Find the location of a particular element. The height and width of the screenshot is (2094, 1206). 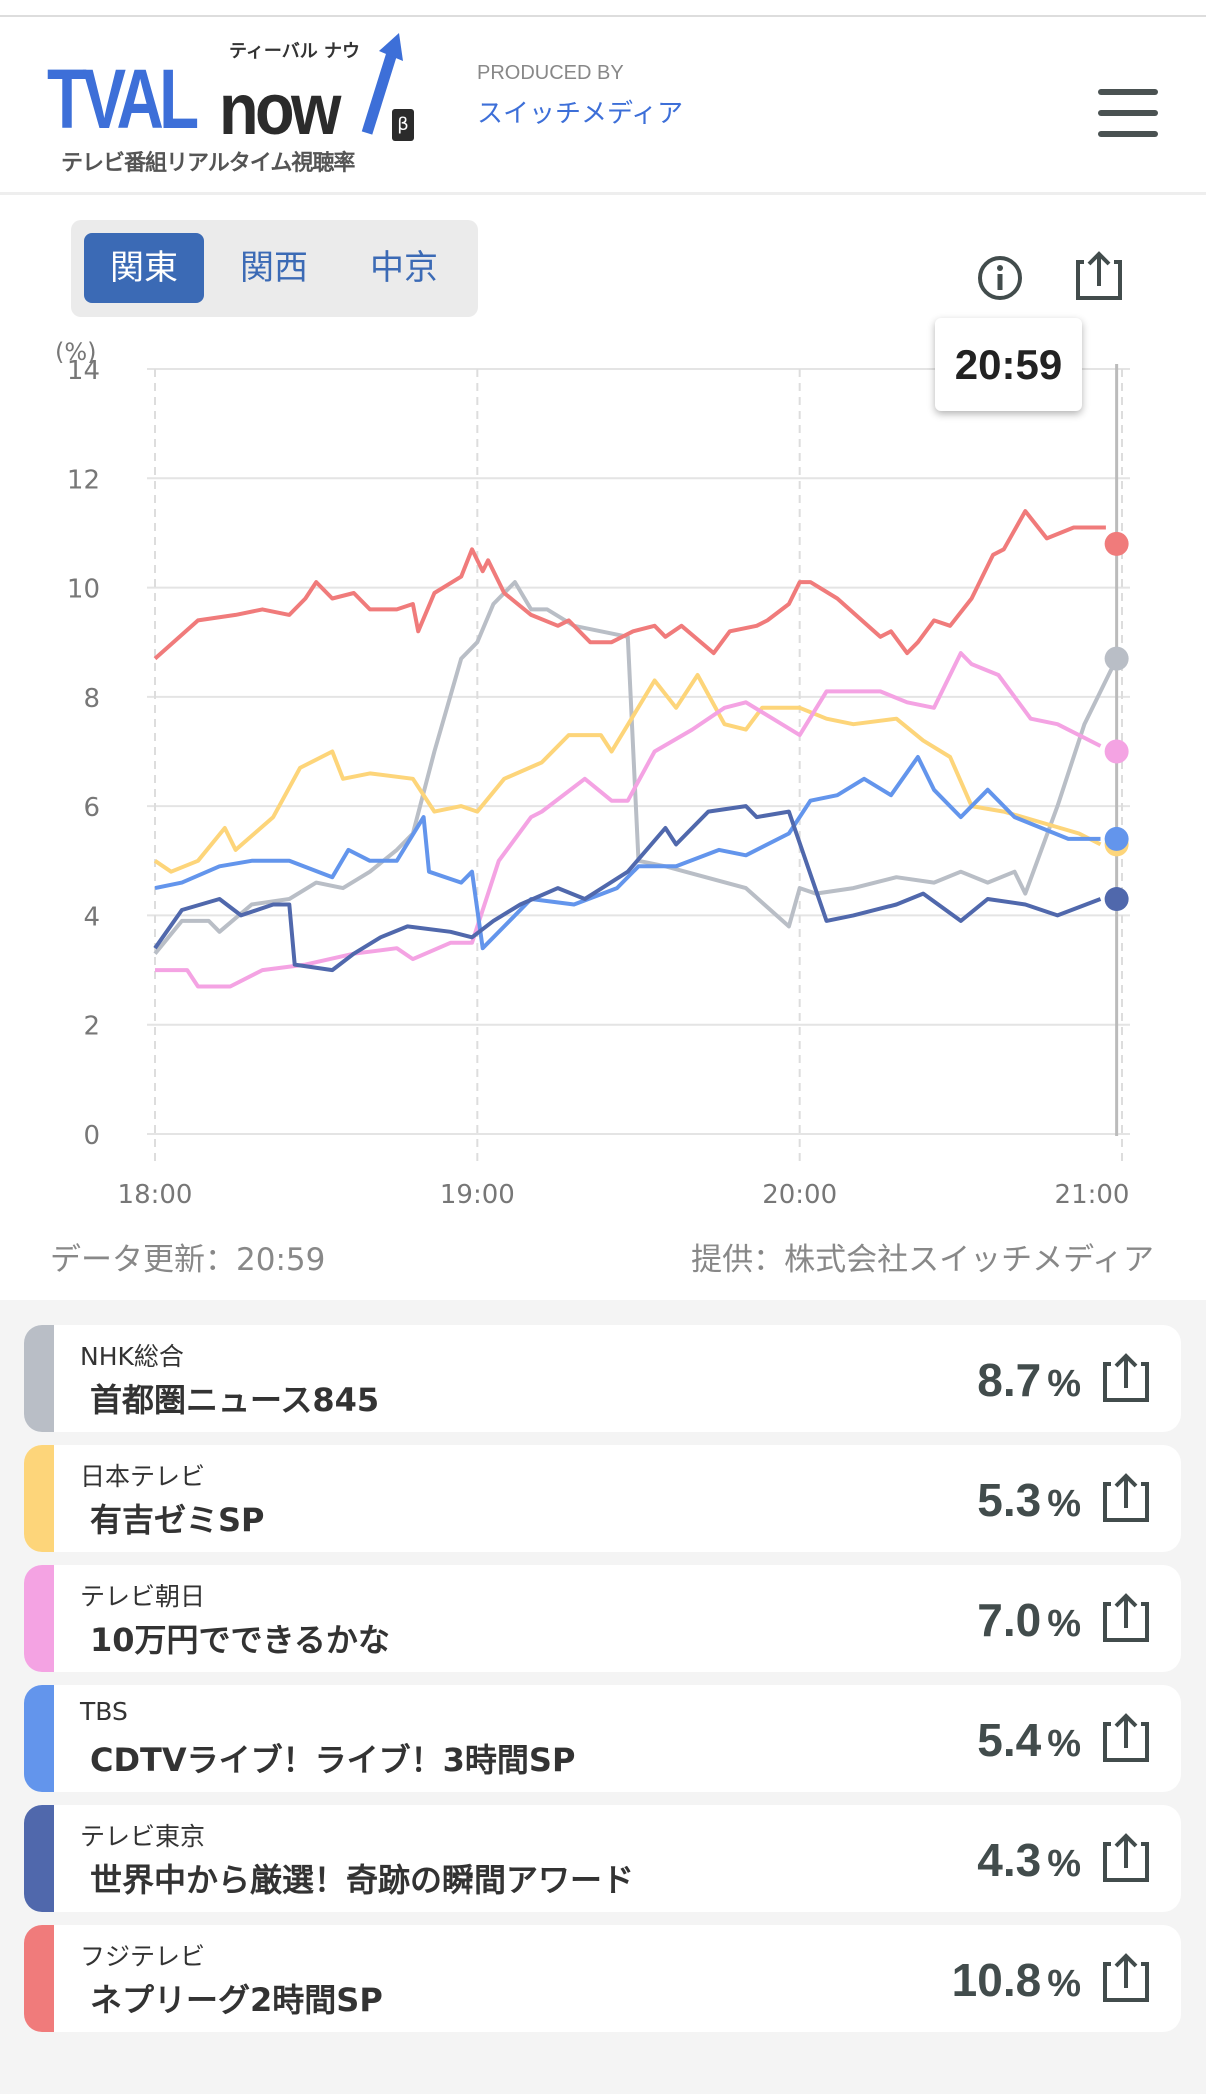

logo-tval: TVAL is located at coordinates (123, 99).